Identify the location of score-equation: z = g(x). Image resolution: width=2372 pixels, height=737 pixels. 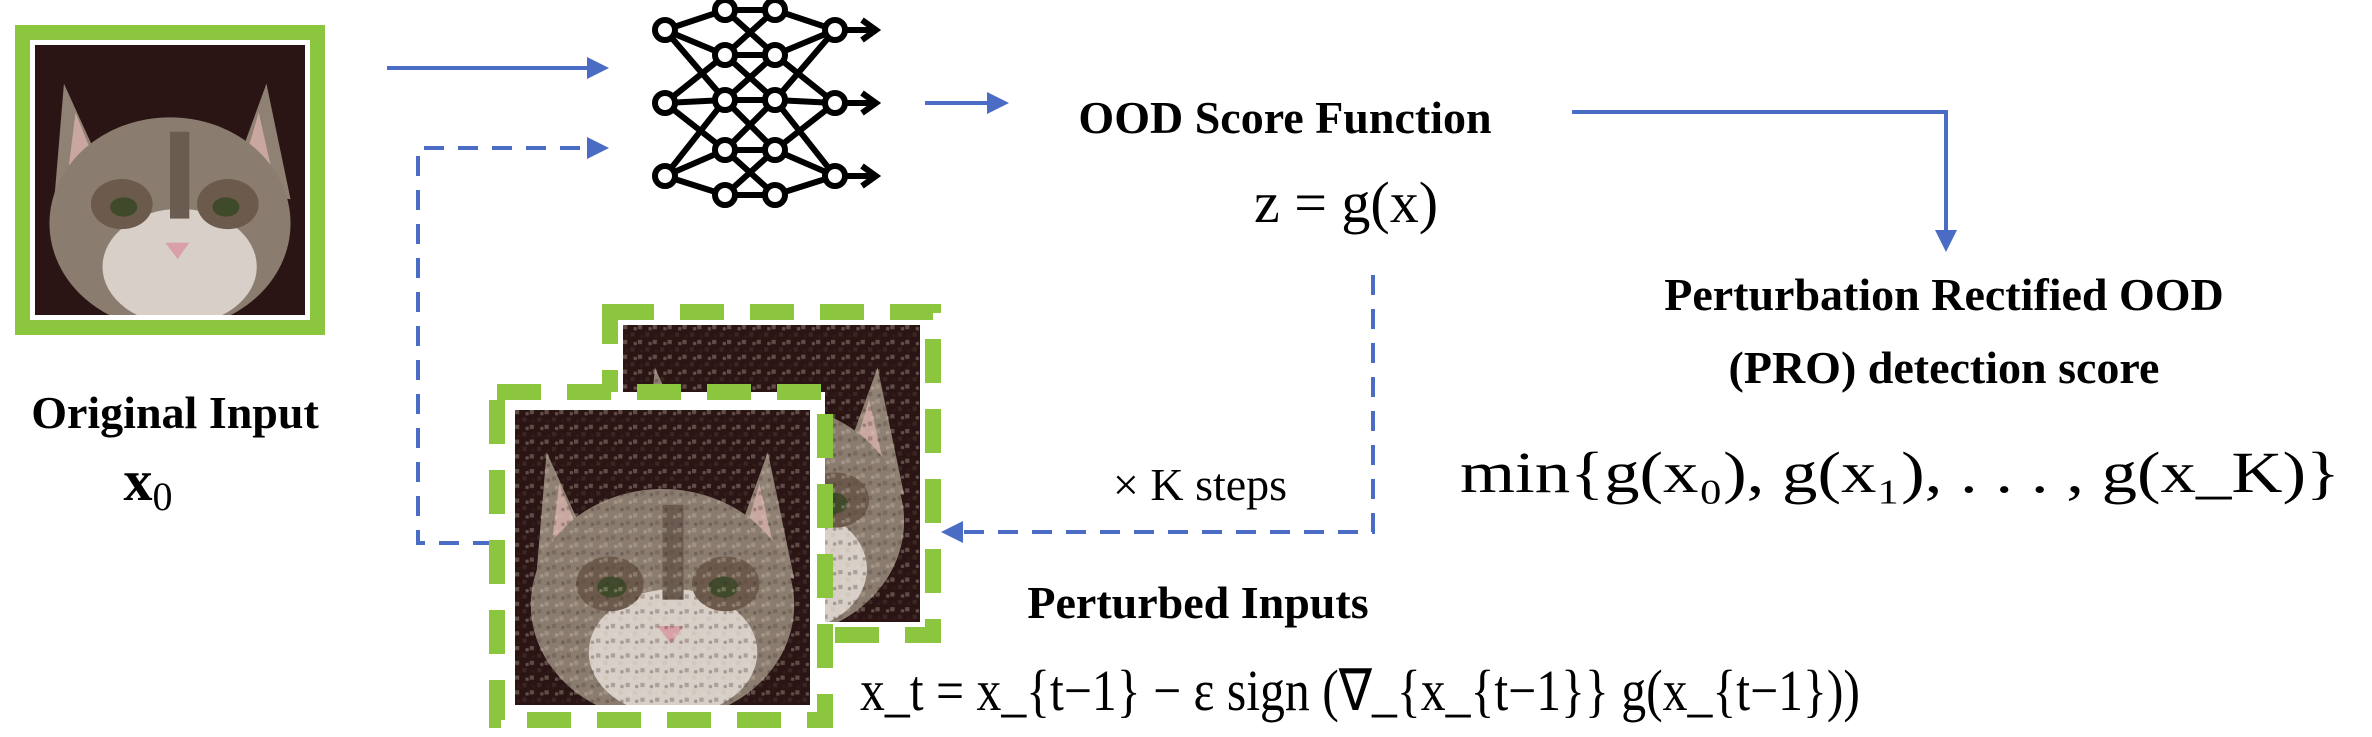
(1346, 202).